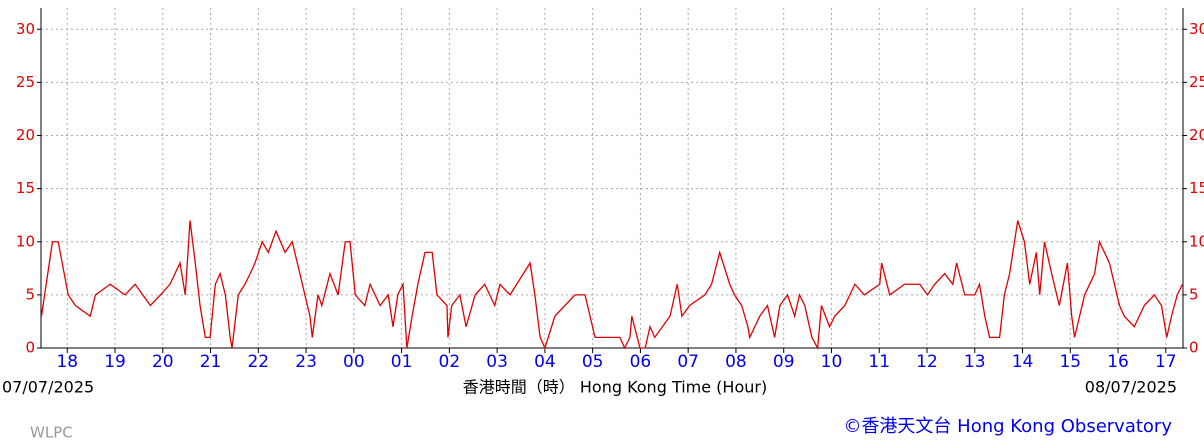 Image resolution: width=1204 pixels, height=448 pixels. I want to click on y-tick-label: 20, so click(25, 135).